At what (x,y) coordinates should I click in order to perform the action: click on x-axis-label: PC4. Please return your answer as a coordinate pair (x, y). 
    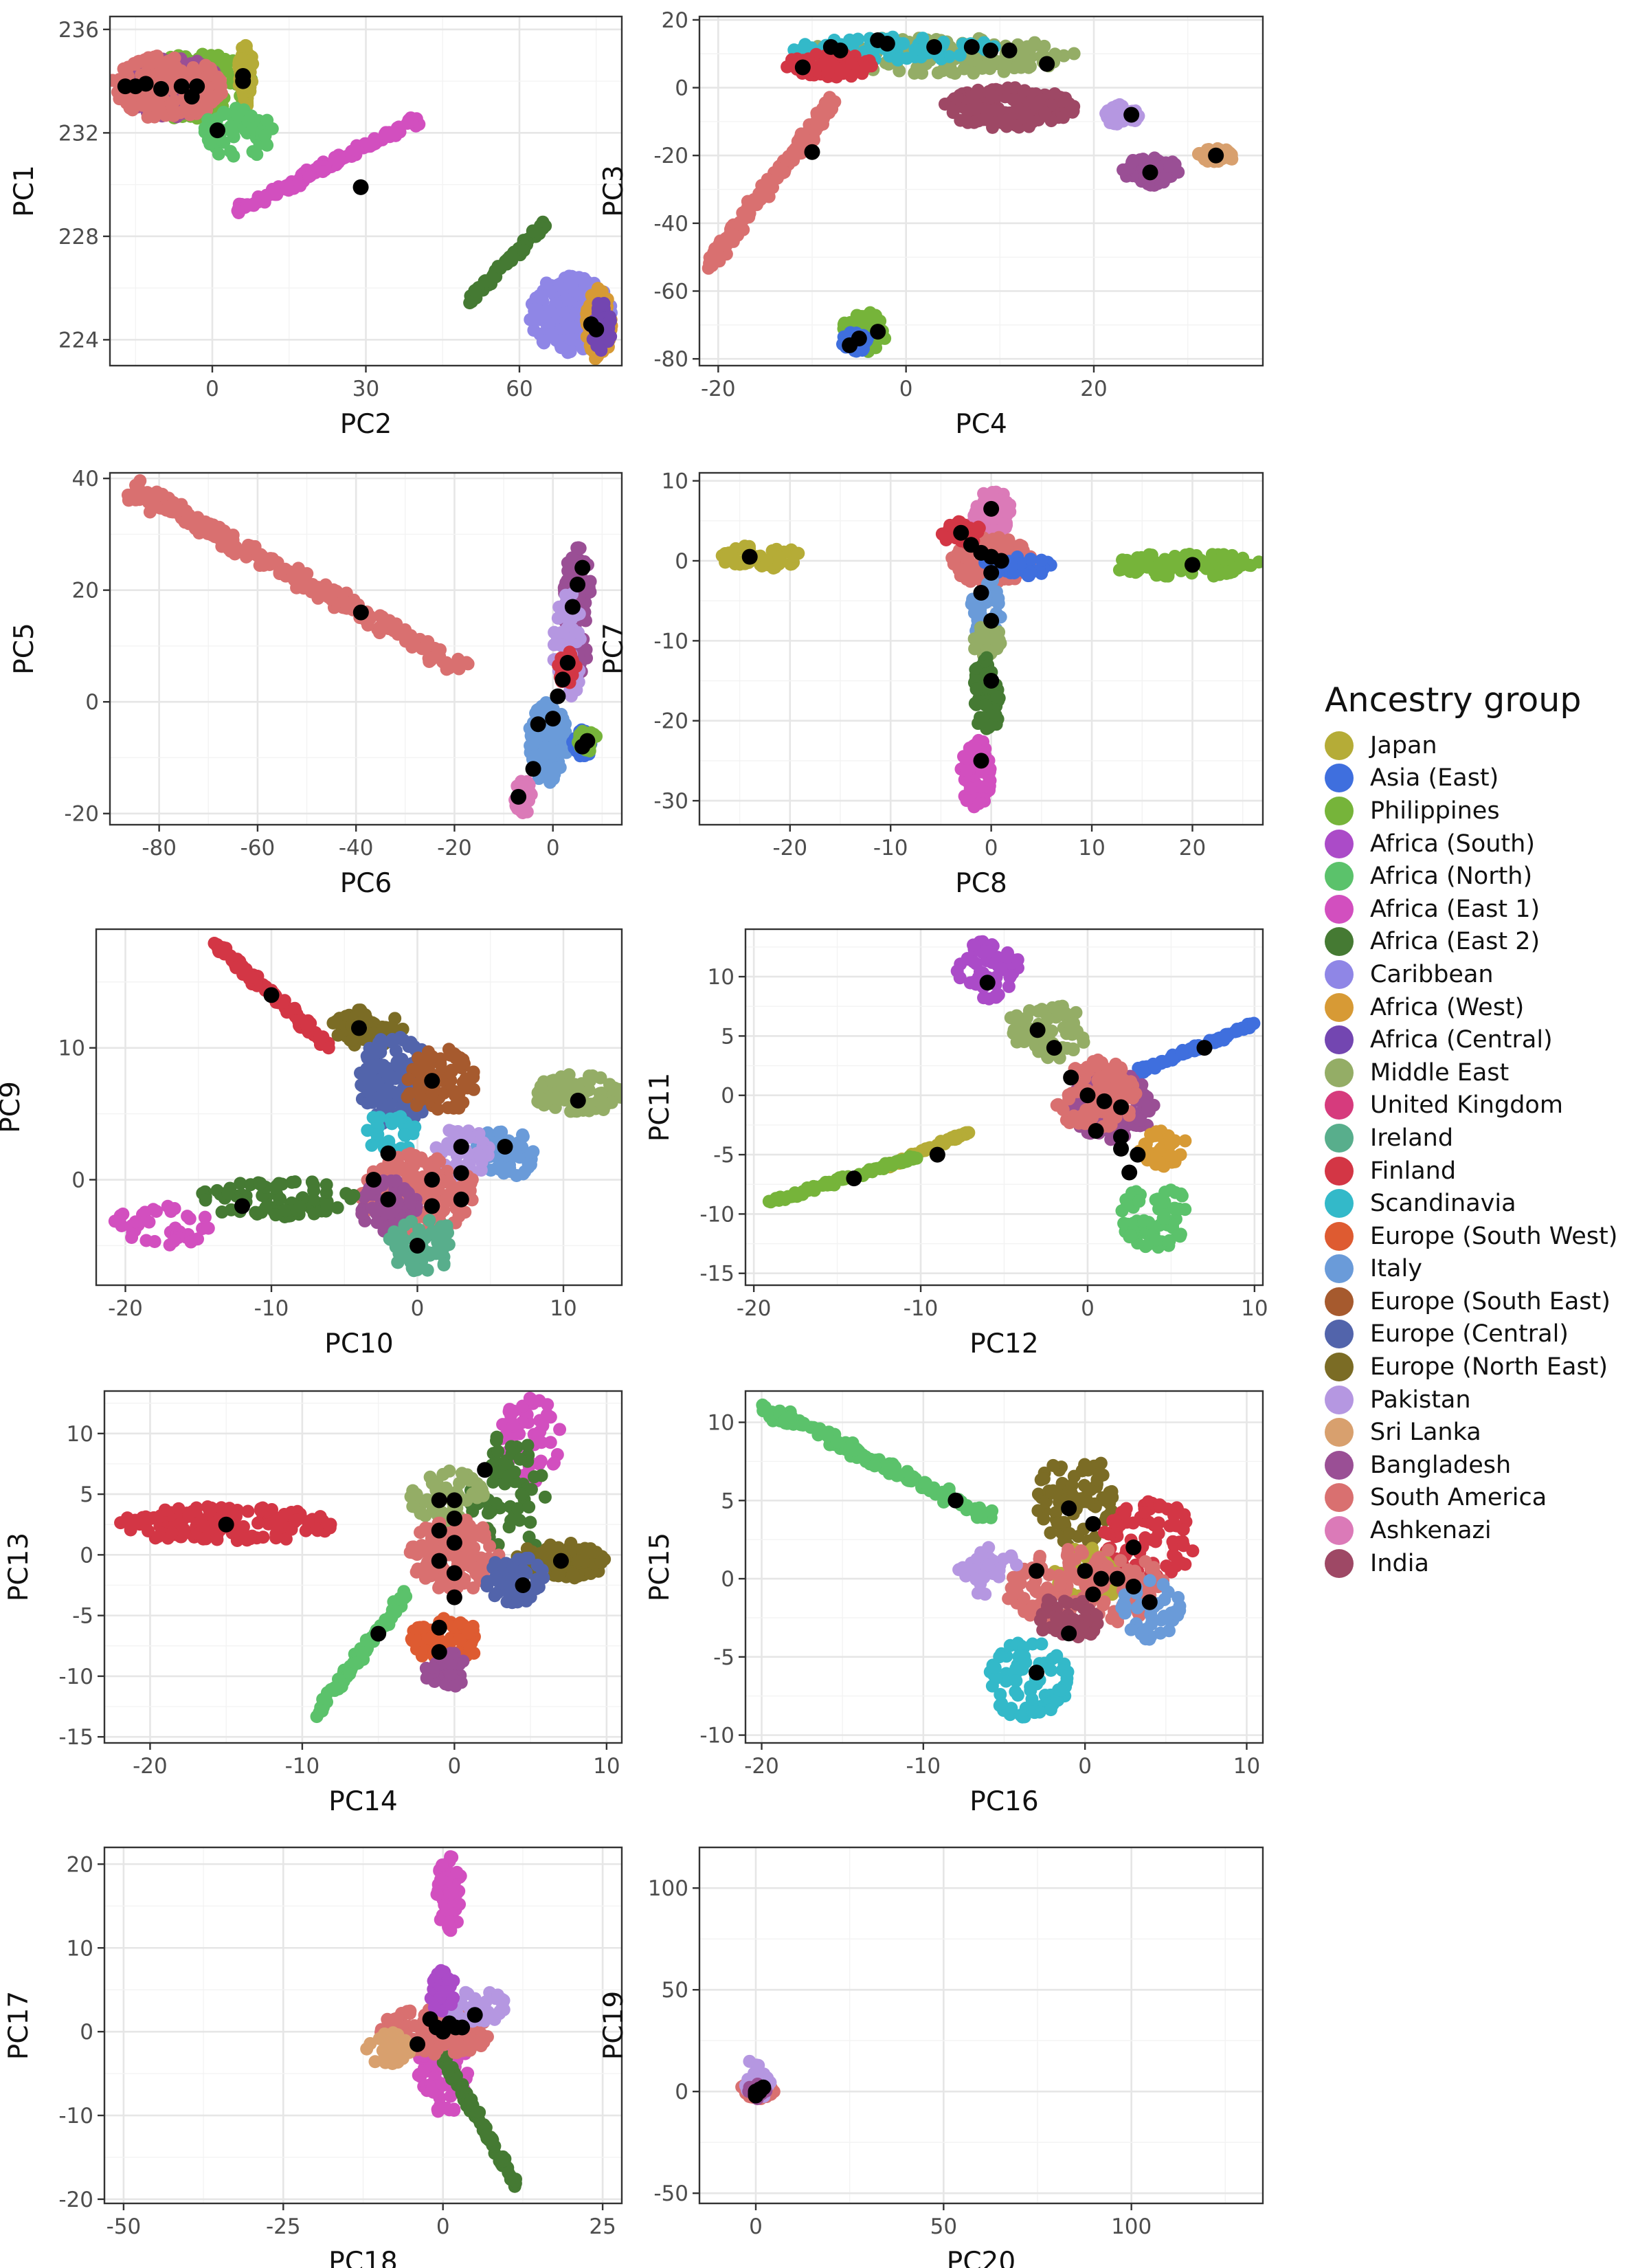
    Looking at the image, I should click on (981, 425).